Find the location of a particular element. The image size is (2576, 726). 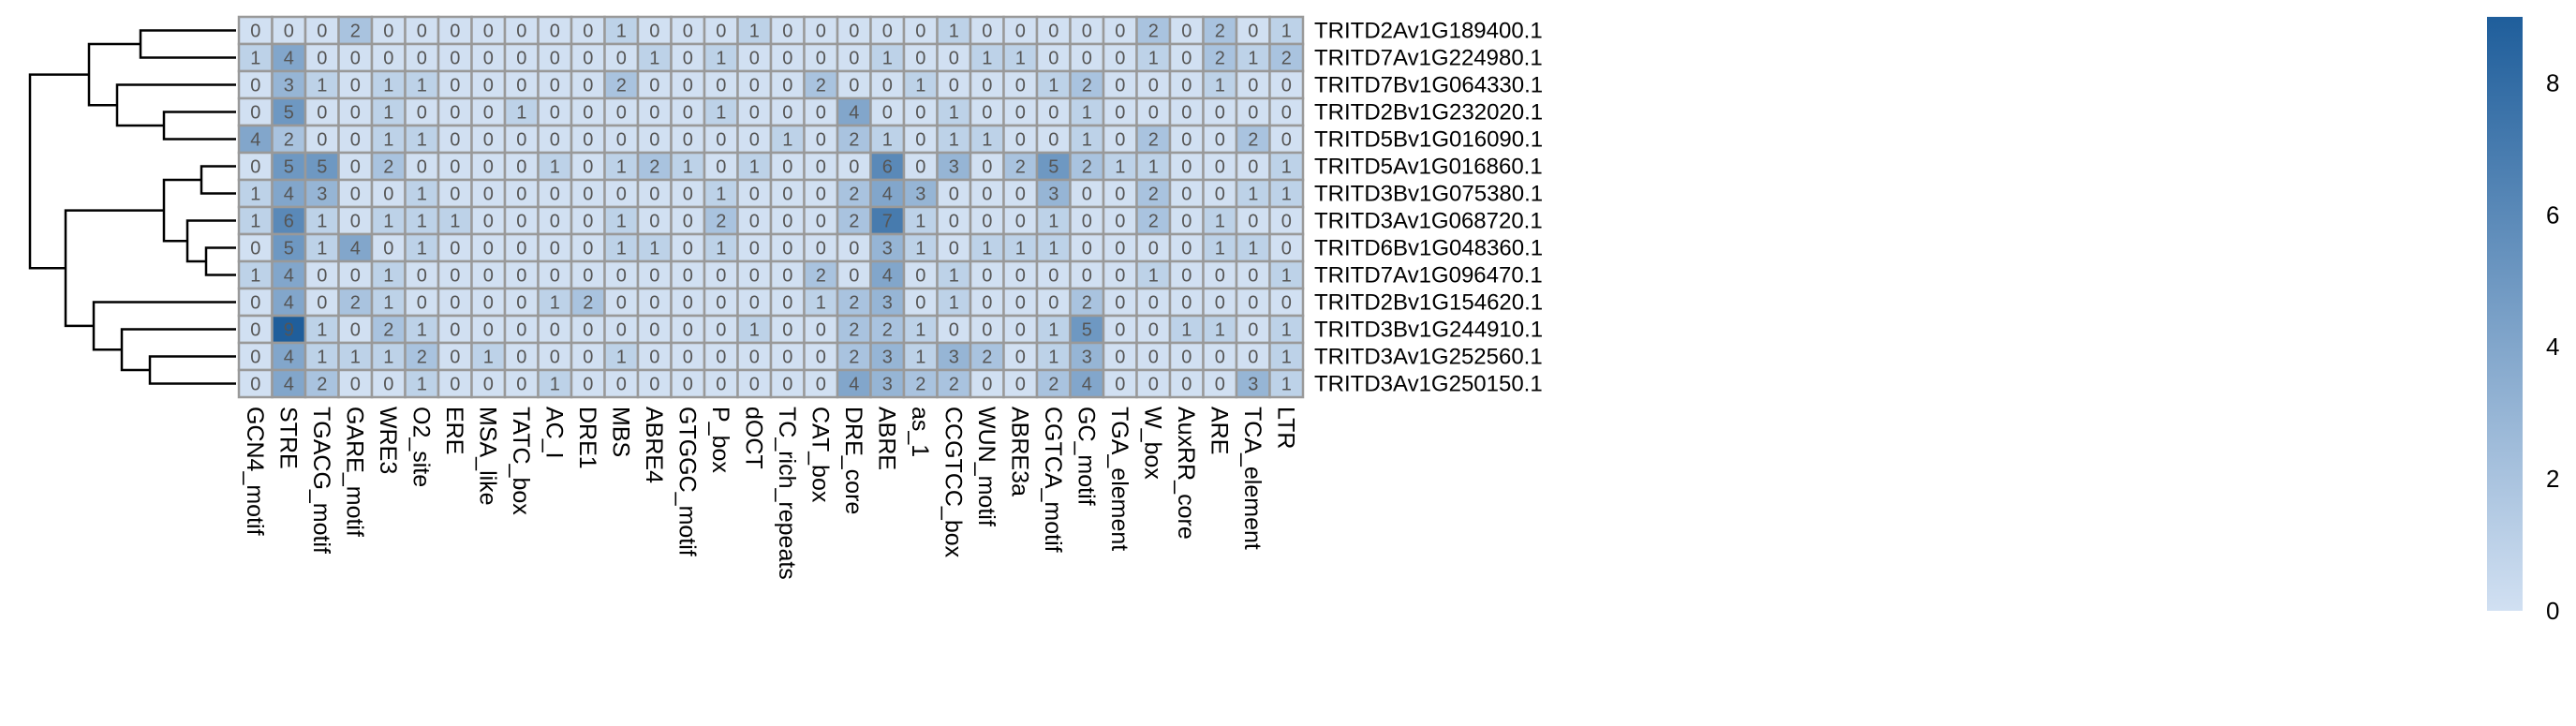

column-label: GCN4_motif is located at coordinates (255, 471).